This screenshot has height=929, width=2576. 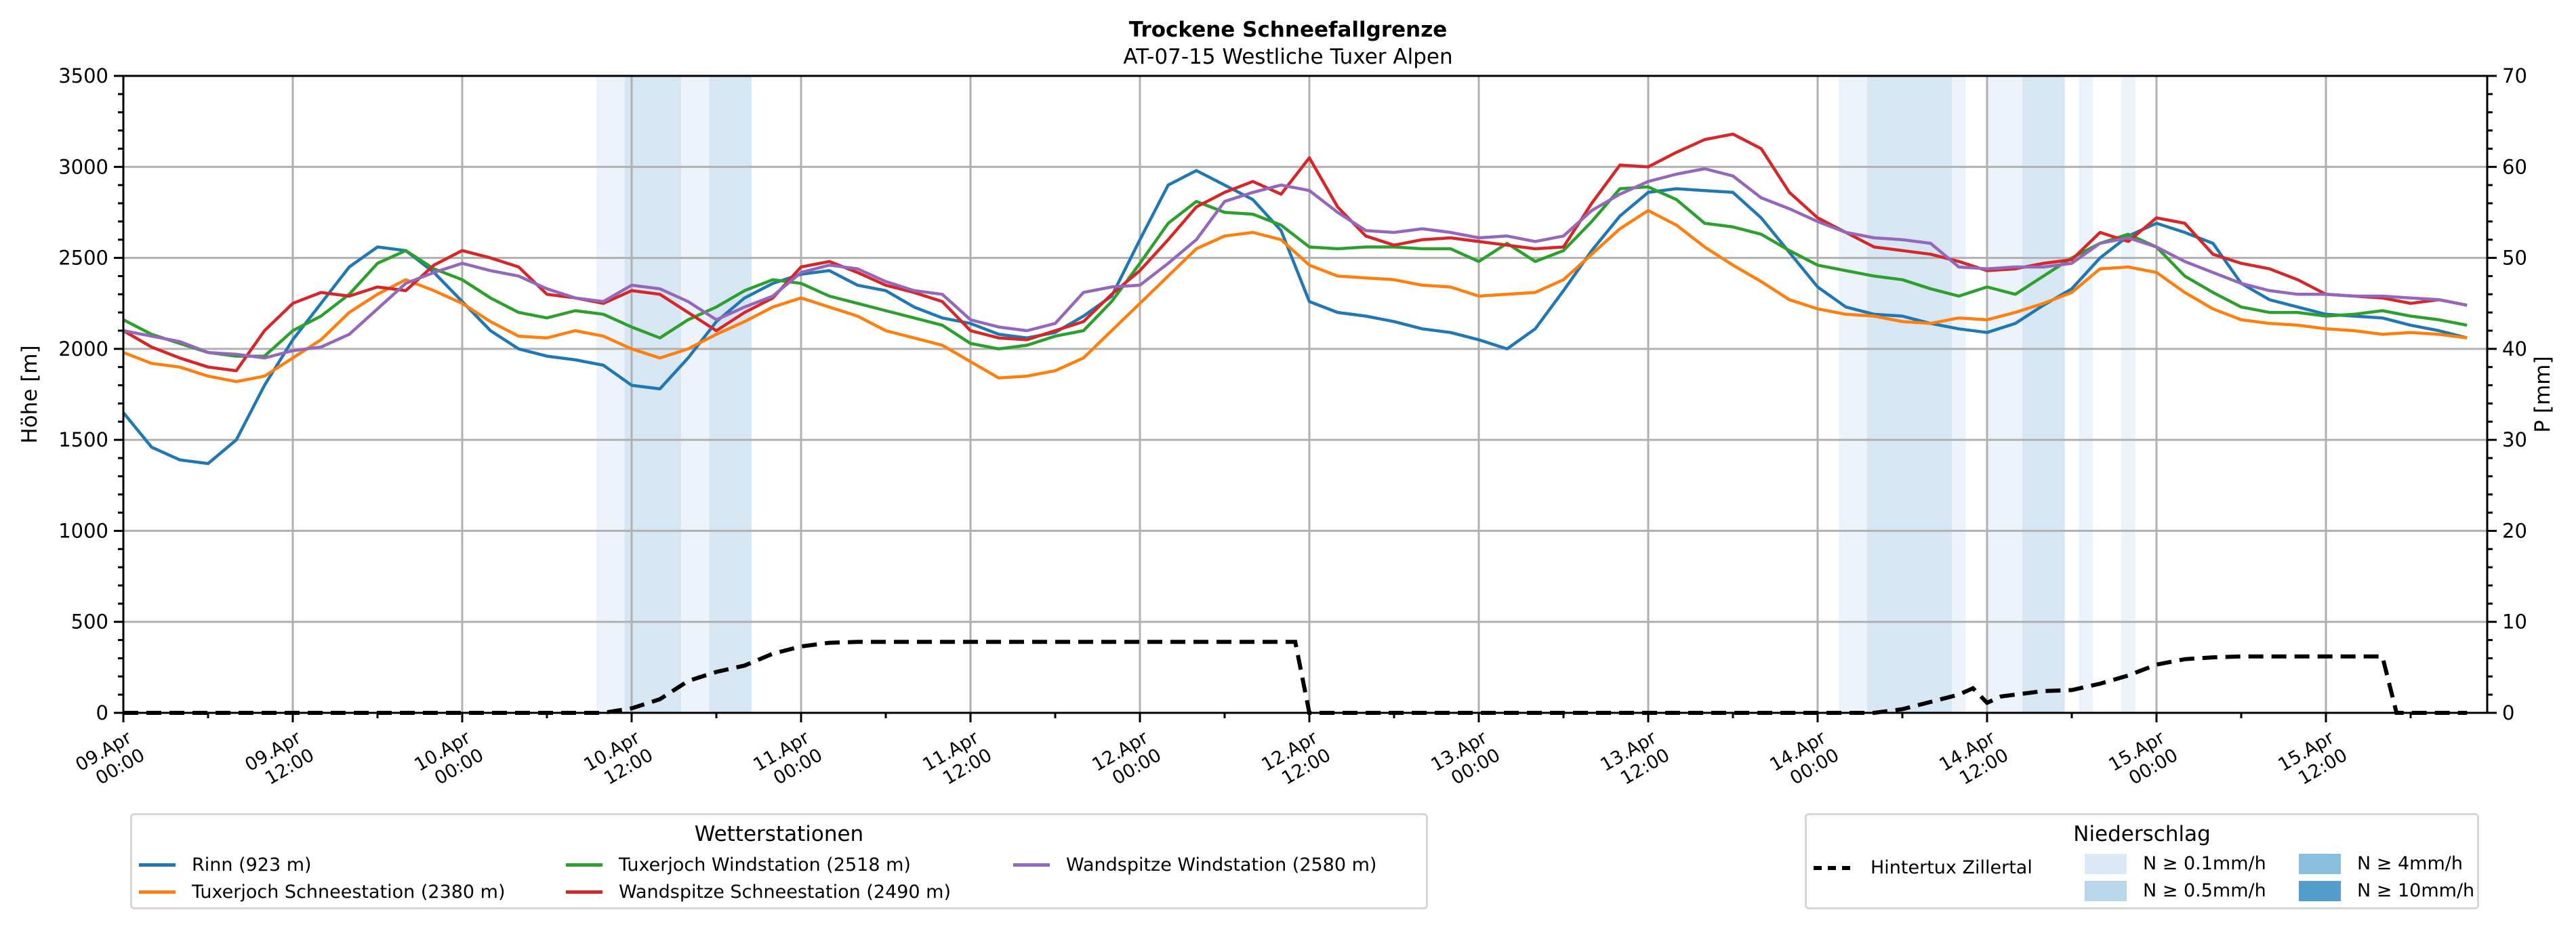 What do you see at coordinates (1222, 865) in the screenshot?
I see `legend-label: Wandspitze Windstation (2580 m)` at bounding box center [1222, 865].